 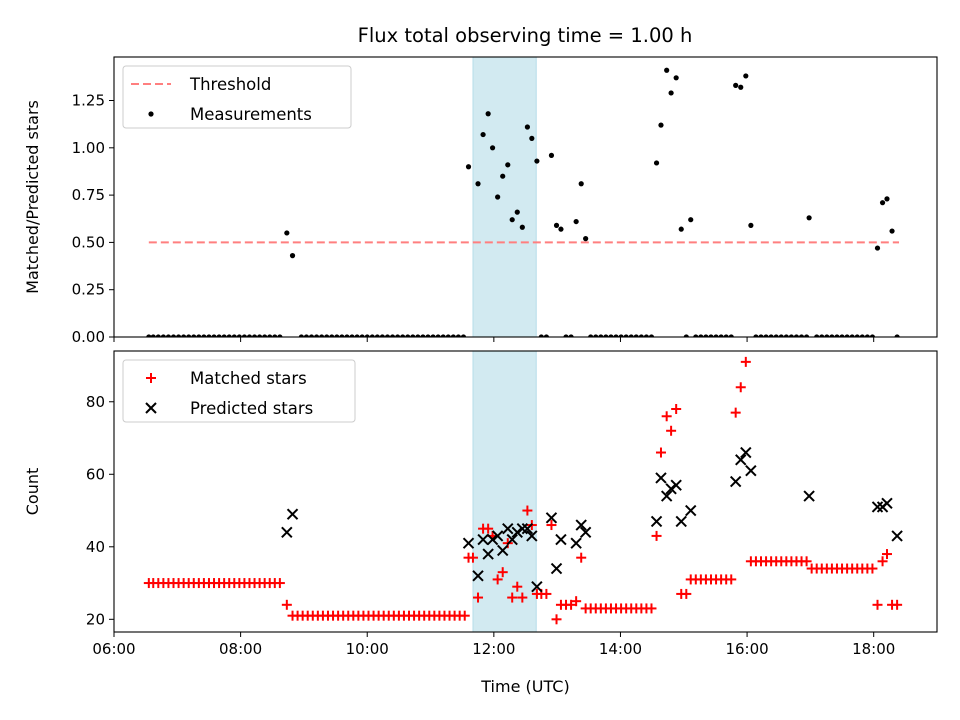 I want to click on x-tick-label: 18:00, so click(x=873, y=649).